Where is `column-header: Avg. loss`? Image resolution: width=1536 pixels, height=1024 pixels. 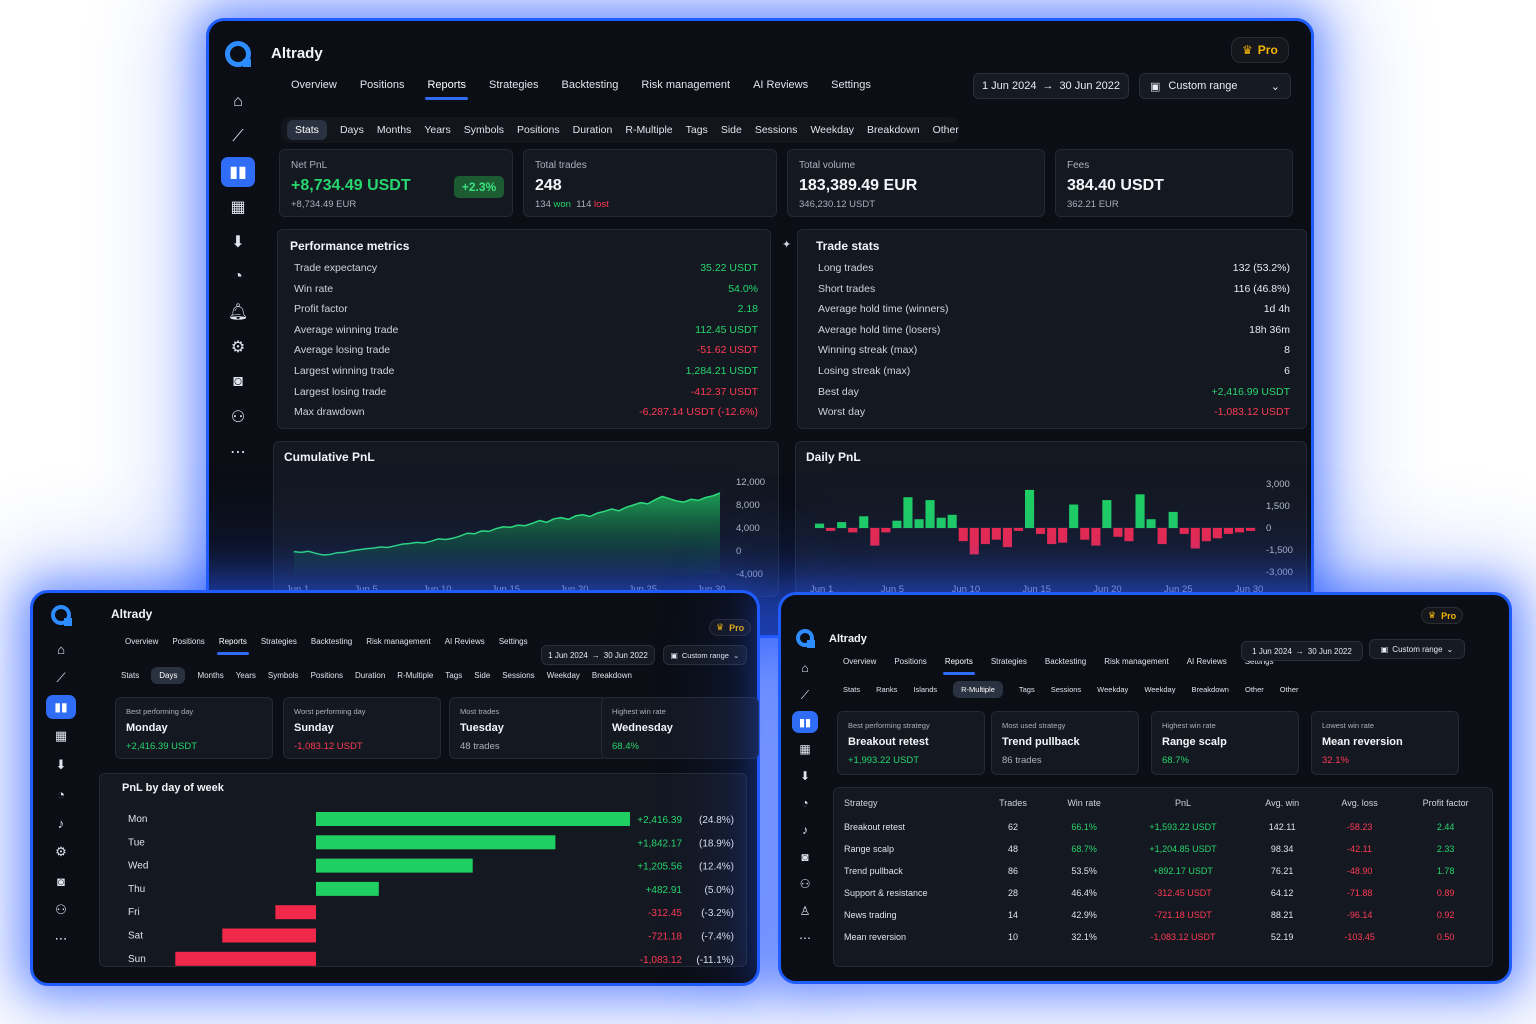
column-header: Avg. loss is located at coordinates (1359, 803).